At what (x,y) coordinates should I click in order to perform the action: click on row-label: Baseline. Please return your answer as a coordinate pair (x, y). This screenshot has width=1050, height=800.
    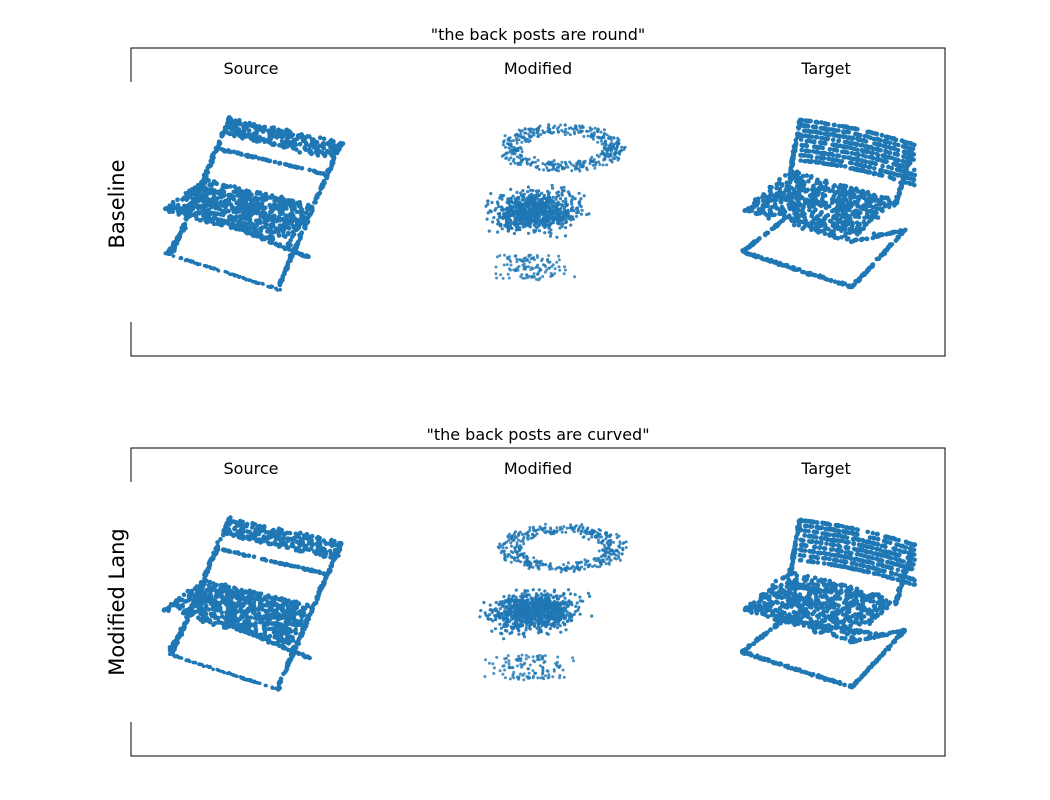
    Looking at the image, I should click on (117, 203).